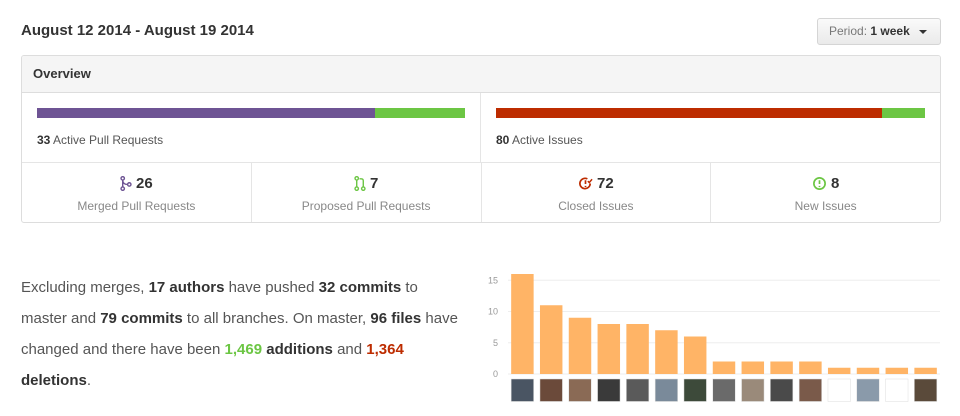 This screenshot has width=960, height=416. I want to click on closed-issues-label: Closed Issues, so click(596, 206).